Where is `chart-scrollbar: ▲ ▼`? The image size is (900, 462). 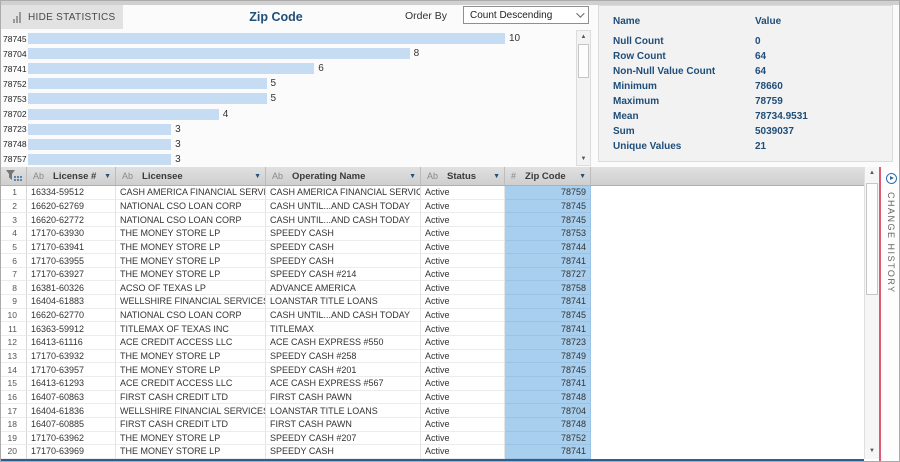 chart-scrollbar: ▲ ▼ is located at coordinates (583, 98).